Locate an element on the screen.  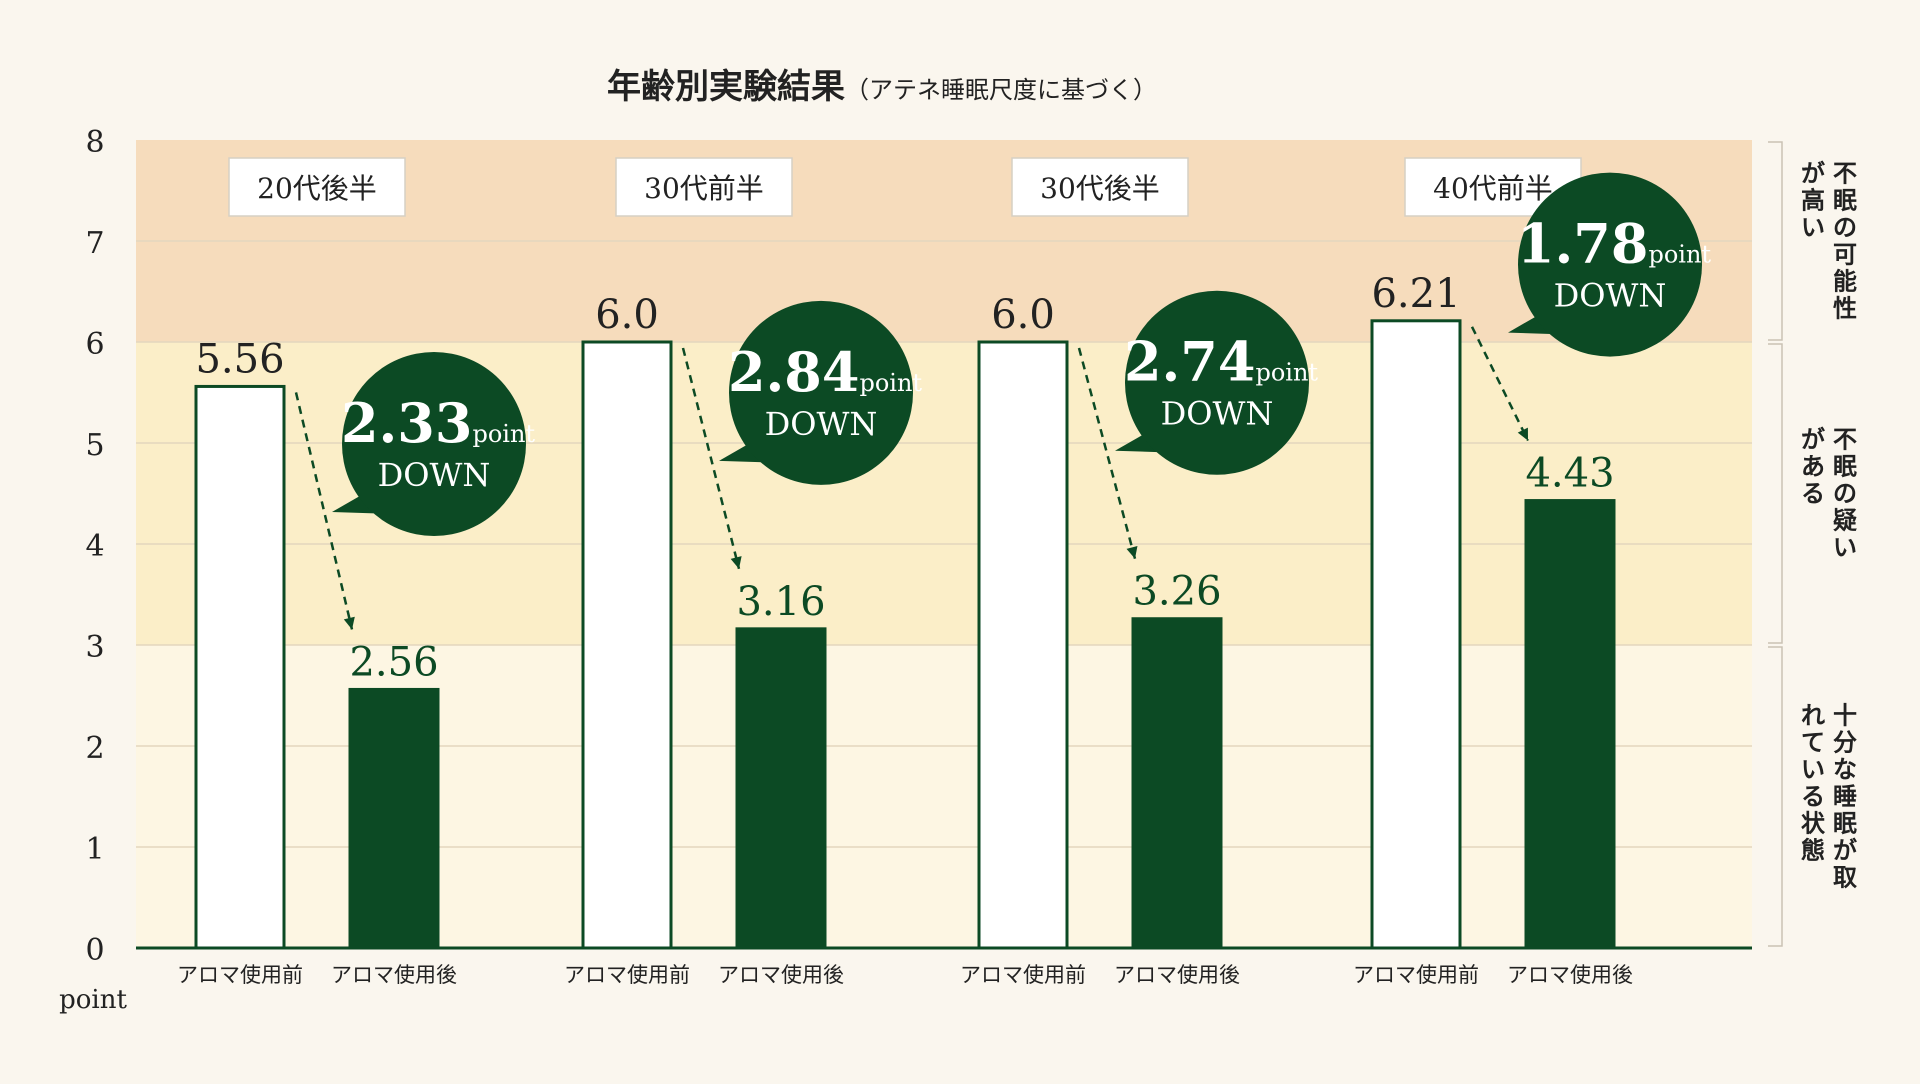
group-label: 30代前半 is located at coordinates (704, 188).